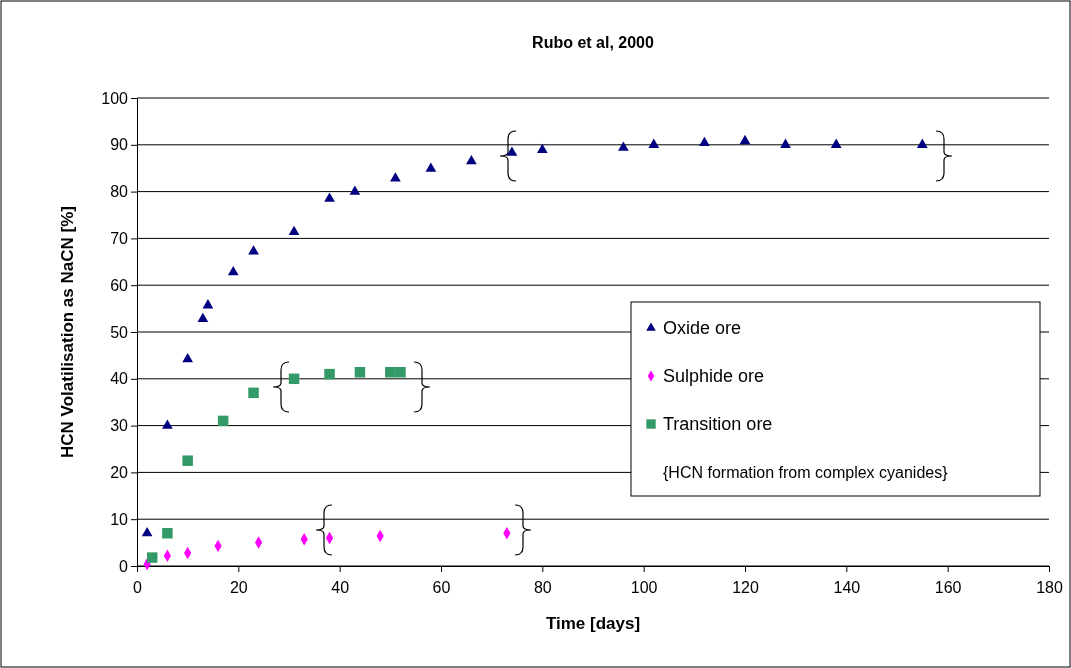 The height and width of the screenshot is (668, 1071). I want to click on x-tick-label: 80, so click(542, 587).